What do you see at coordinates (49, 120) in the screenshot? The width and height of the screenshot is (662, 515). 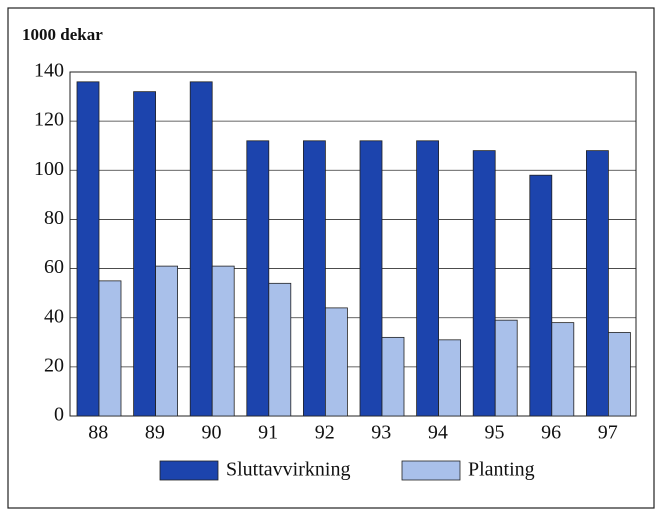 I see `y-tick-label: 120` at bounding box center [49, 120].